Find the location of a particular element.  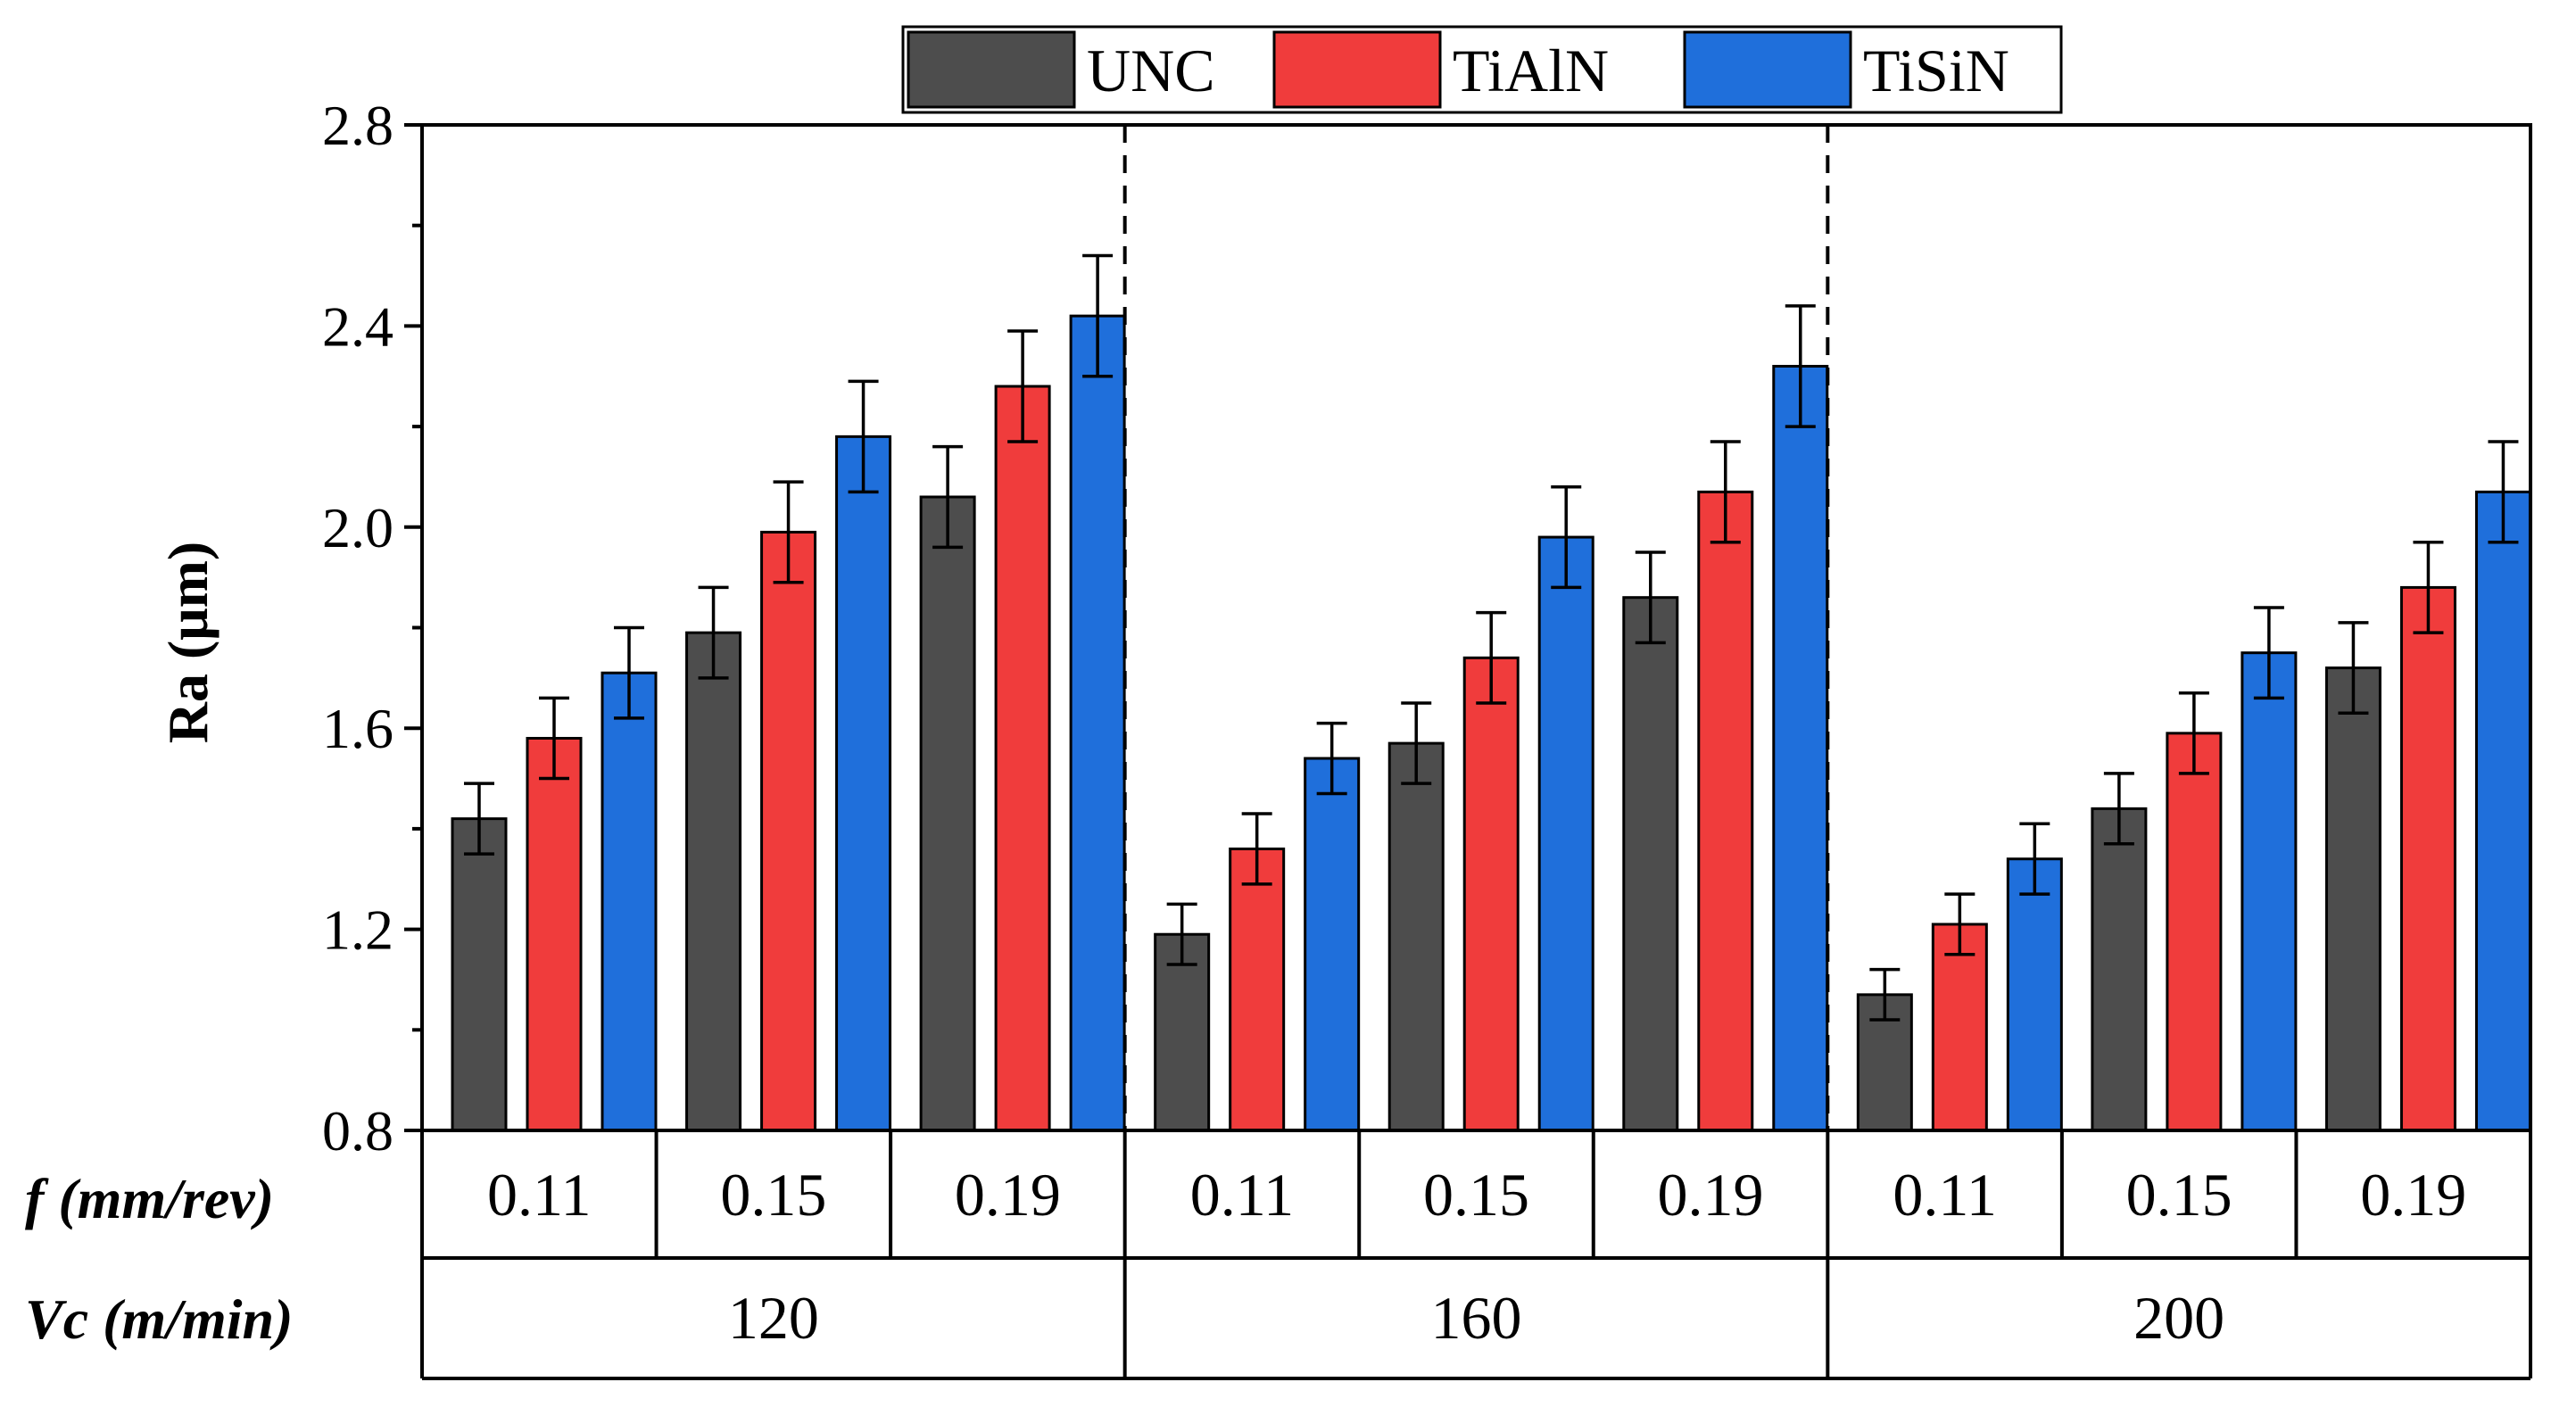

speed-value-label: 120 is located at coordinates (773, 1318).